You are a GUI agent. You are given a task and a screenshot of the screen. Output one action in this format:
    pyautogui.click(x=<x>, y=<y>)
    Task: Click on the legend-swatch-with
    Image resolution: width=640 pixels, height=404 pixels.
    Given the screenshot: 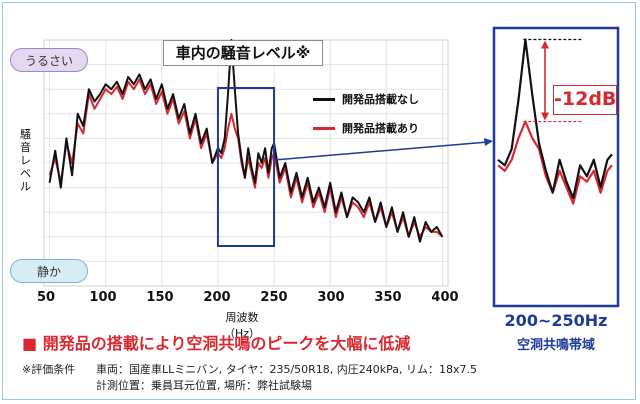 What is the action you would take?
    pyautogui.click(x=324, y=128)
    